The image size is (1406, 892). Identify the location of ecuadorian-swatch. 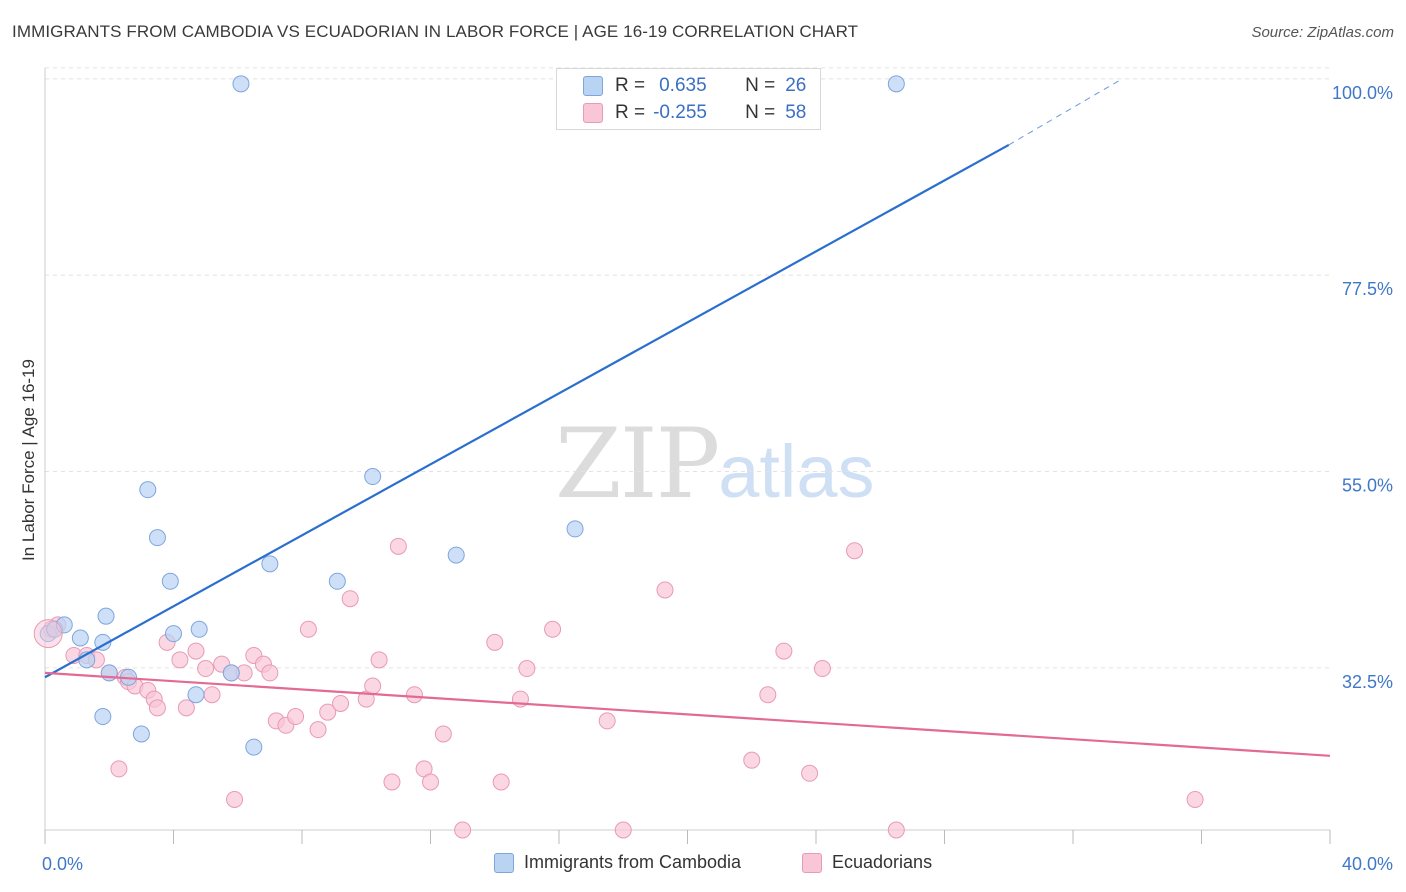
(593, 113).